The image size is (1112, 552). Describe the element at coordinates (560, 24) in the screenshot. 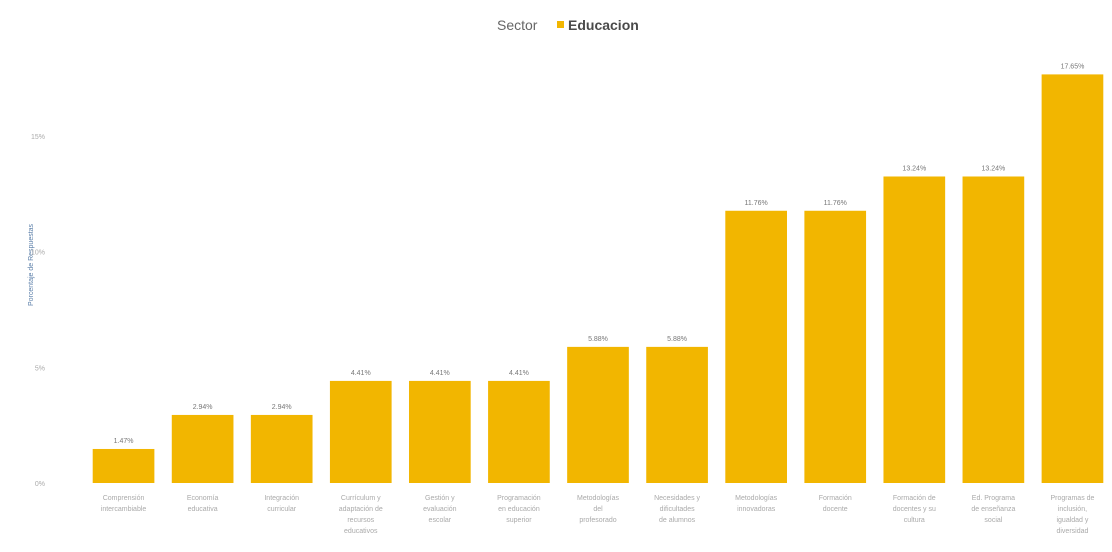

I see `legend-swatch` at that location.